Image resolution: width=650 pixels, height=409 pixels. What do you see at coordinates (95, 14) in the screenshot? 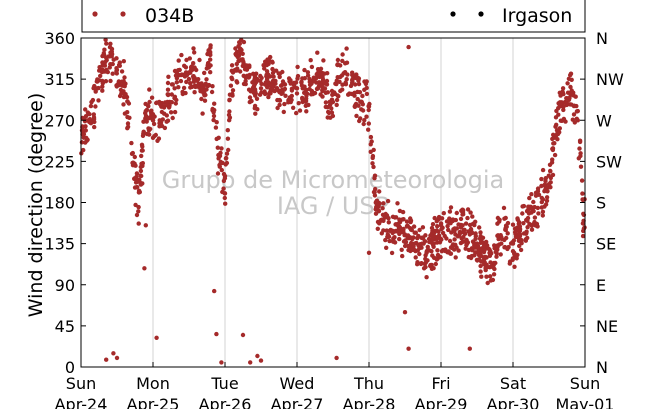
I see `legend-marker-034b` at bounding box center [95, 14].